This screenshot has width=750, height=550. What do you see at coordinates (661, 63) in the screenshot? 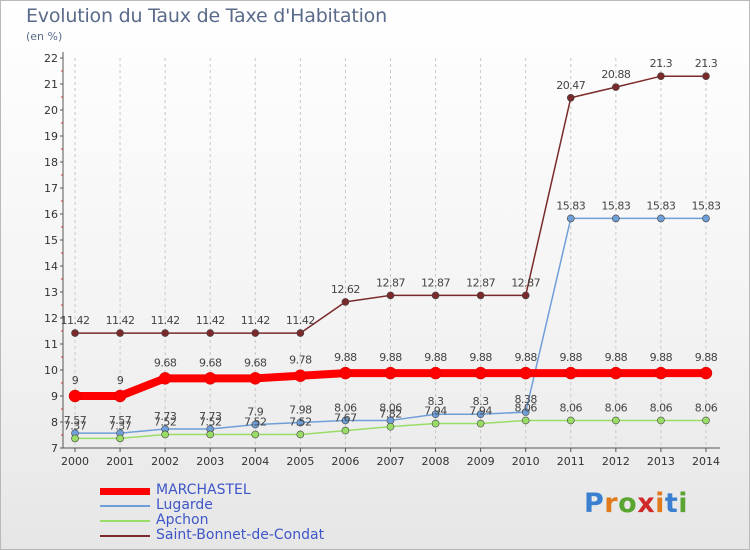
I see `data-label: 21.3` at bounding box center [661, 63].